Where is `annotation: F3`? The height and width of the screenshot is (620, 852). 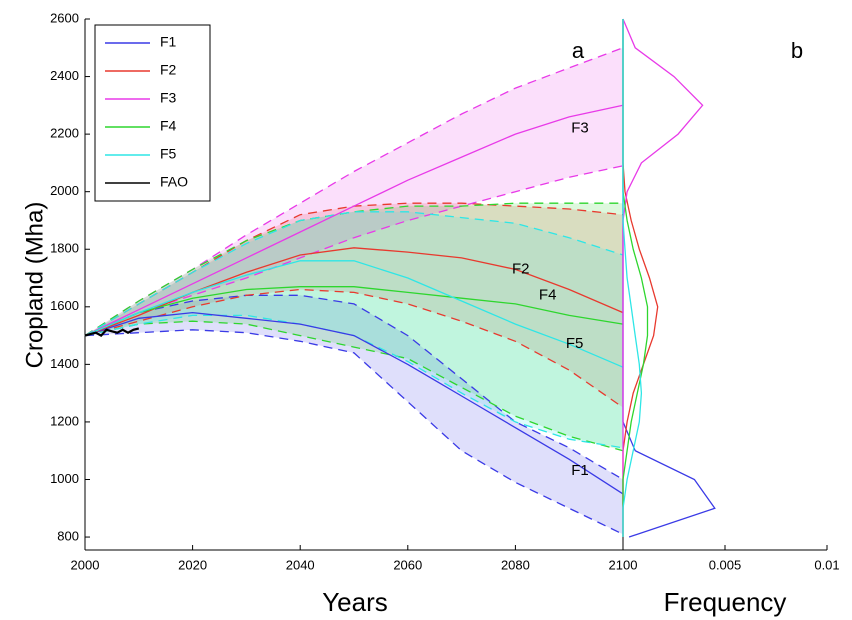
annotation: F3 is located at coordinates (580, 127).